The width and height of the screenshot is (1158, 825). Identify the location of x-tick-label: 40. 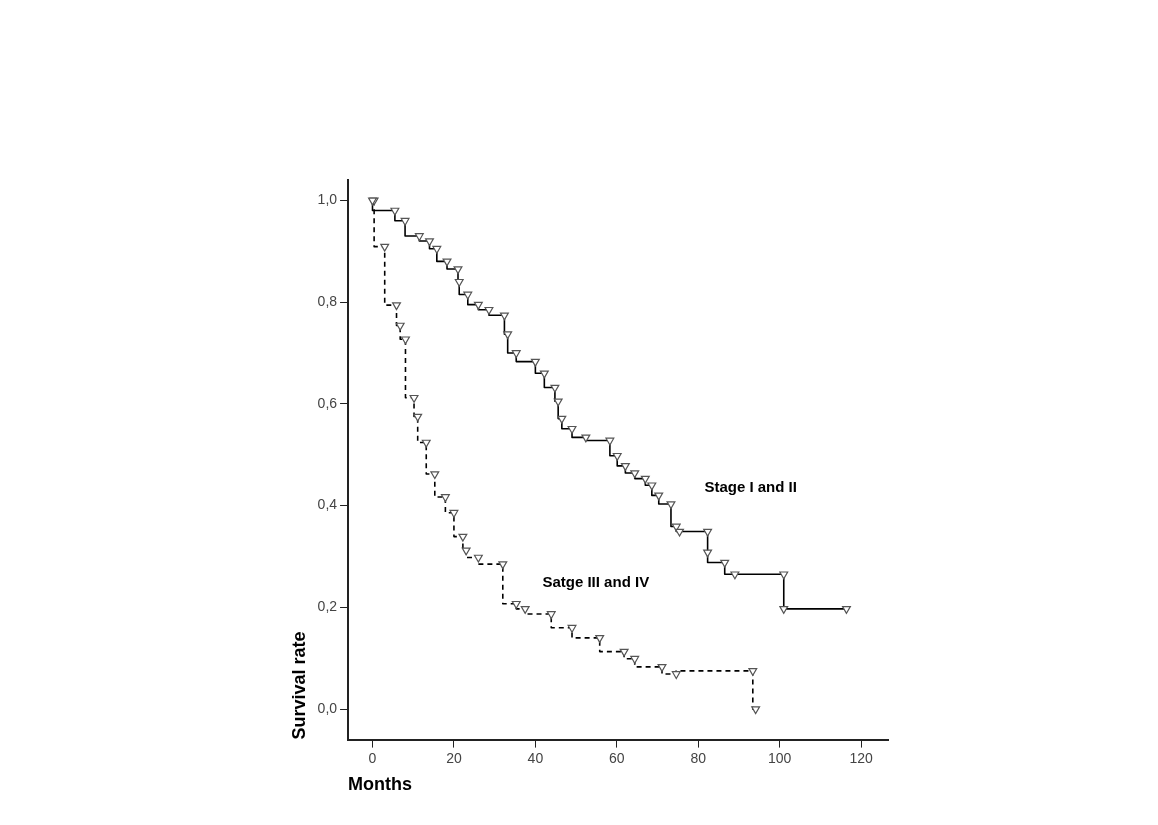
(535, 757).